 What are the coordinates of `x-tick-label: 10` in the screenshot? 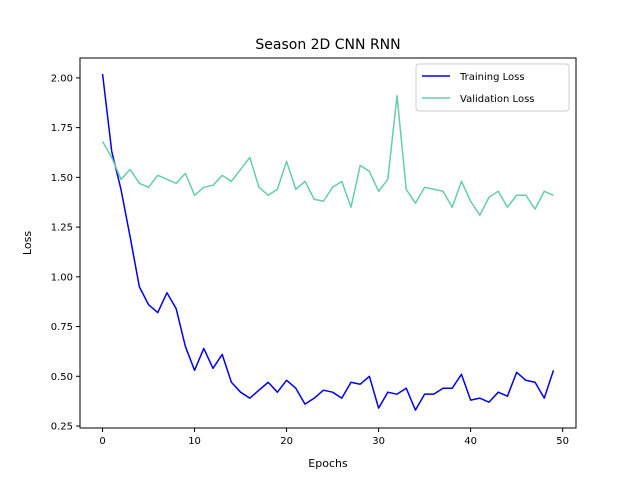 It's located at (194, 441).